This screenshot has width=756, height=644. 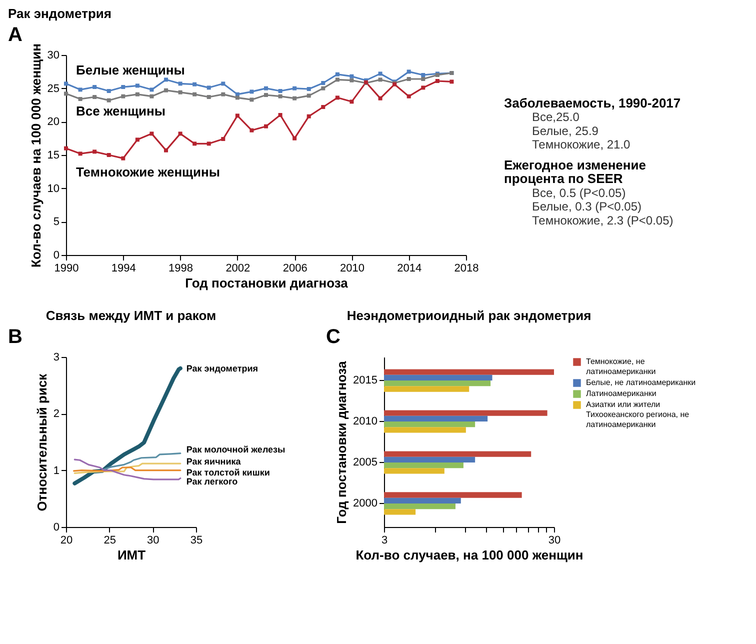 I want to click on y-tick-label: 10, so click(x=53, y=188).